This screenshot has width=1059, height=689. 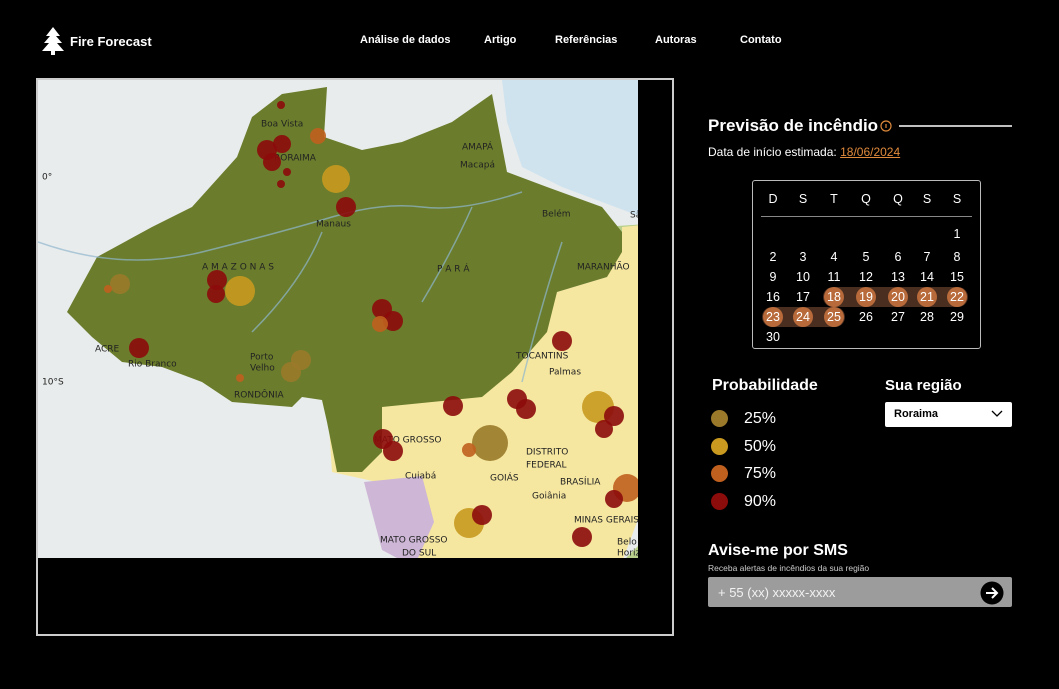 I want to click on legend-label: 75%, so click(x=760, y=473).